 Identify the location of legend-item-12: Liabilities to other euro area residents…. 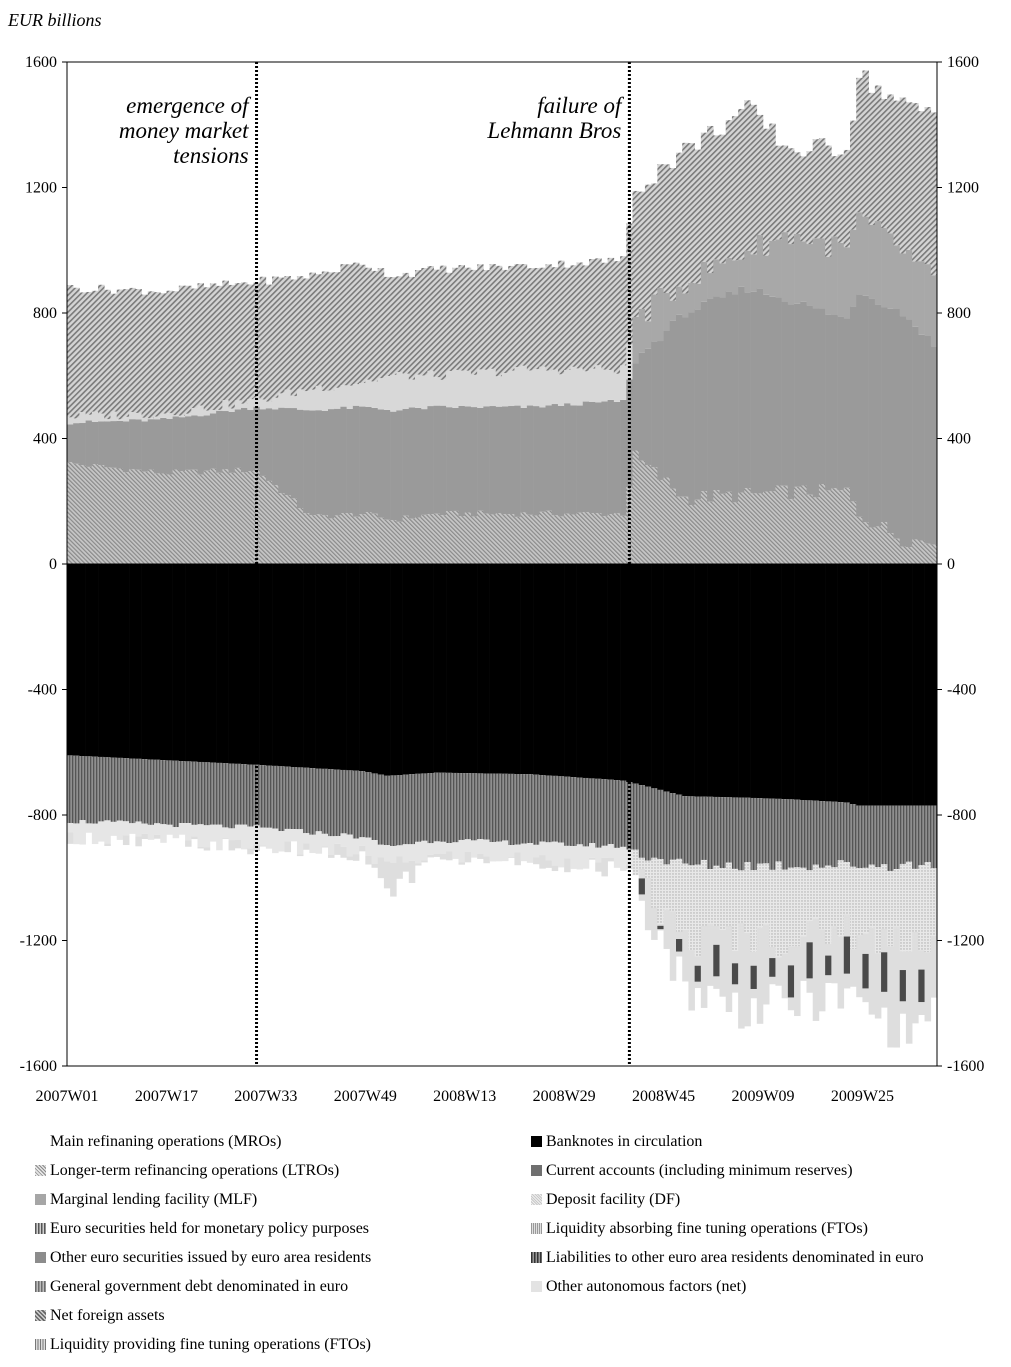
(727, 1258).